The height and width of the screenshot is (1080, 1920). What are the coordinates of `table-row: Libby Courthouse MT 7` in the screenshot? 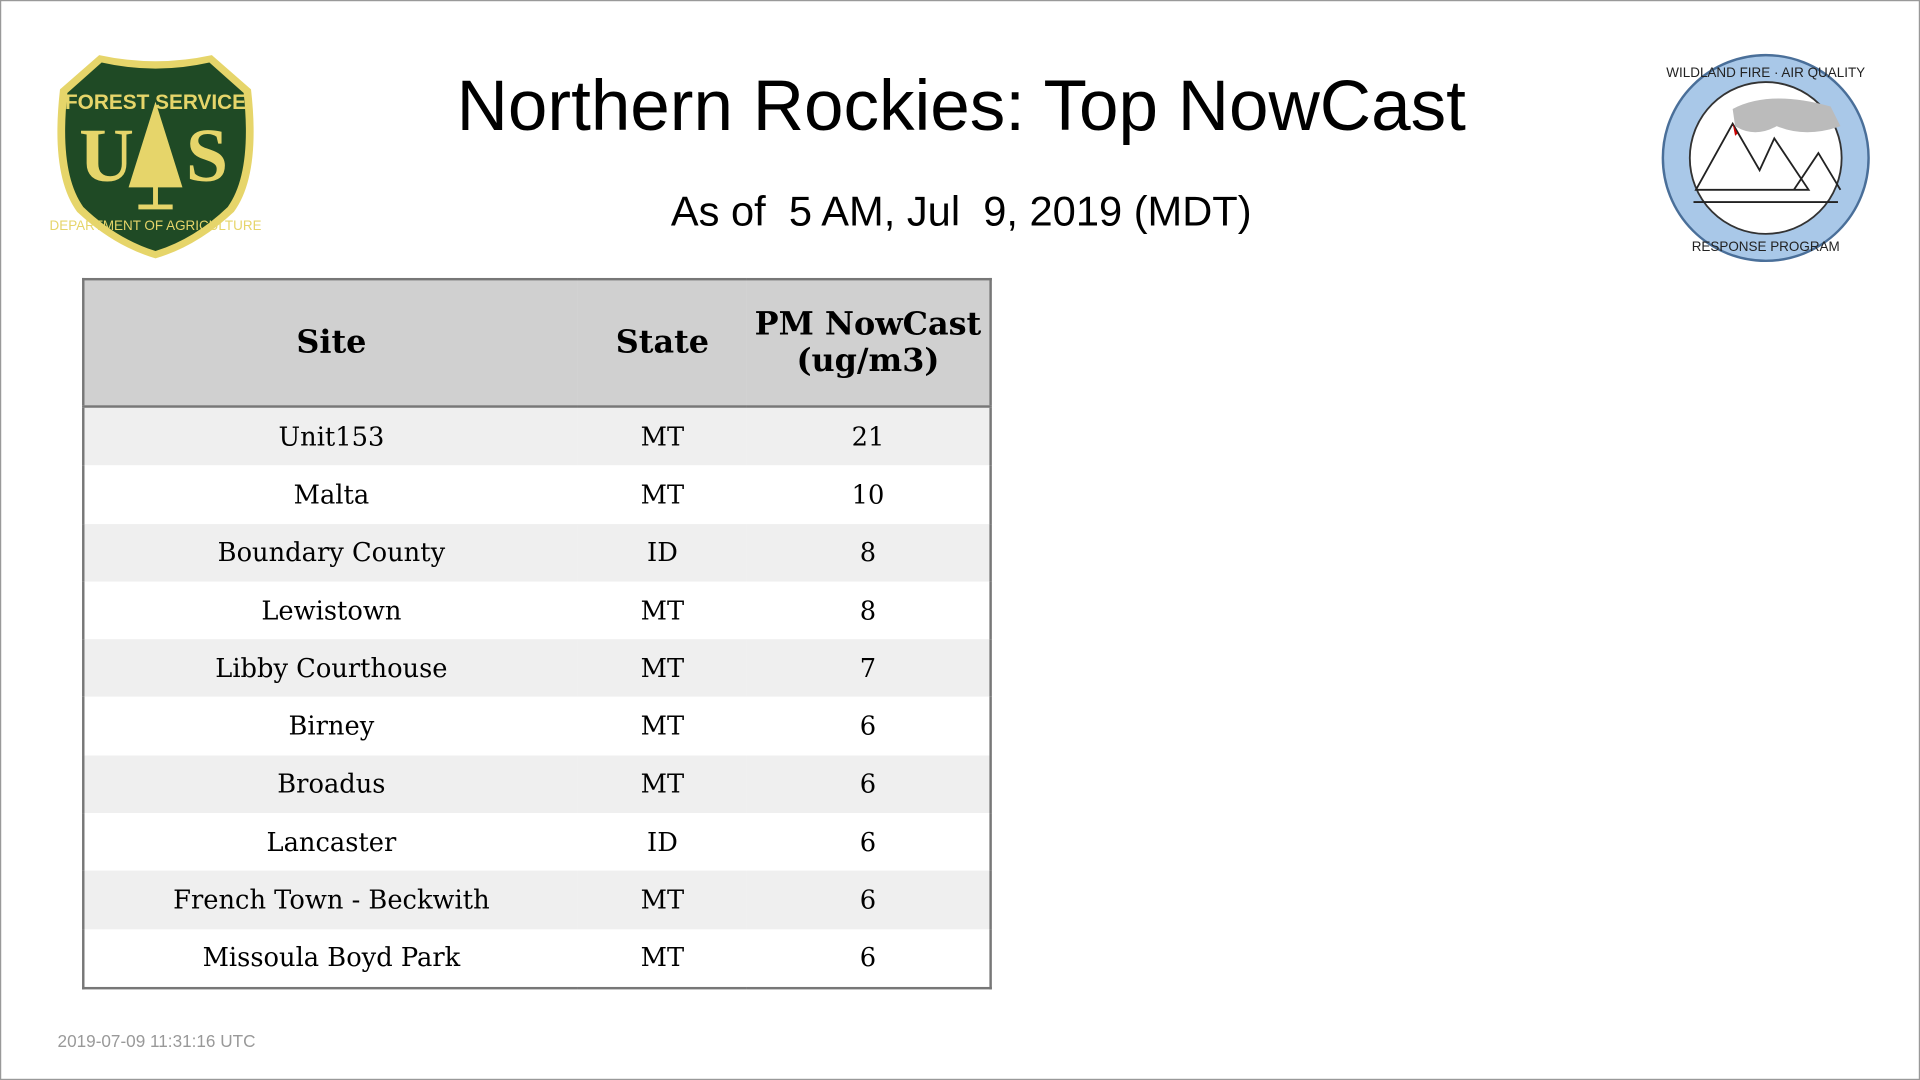 It's located at (537, 668).